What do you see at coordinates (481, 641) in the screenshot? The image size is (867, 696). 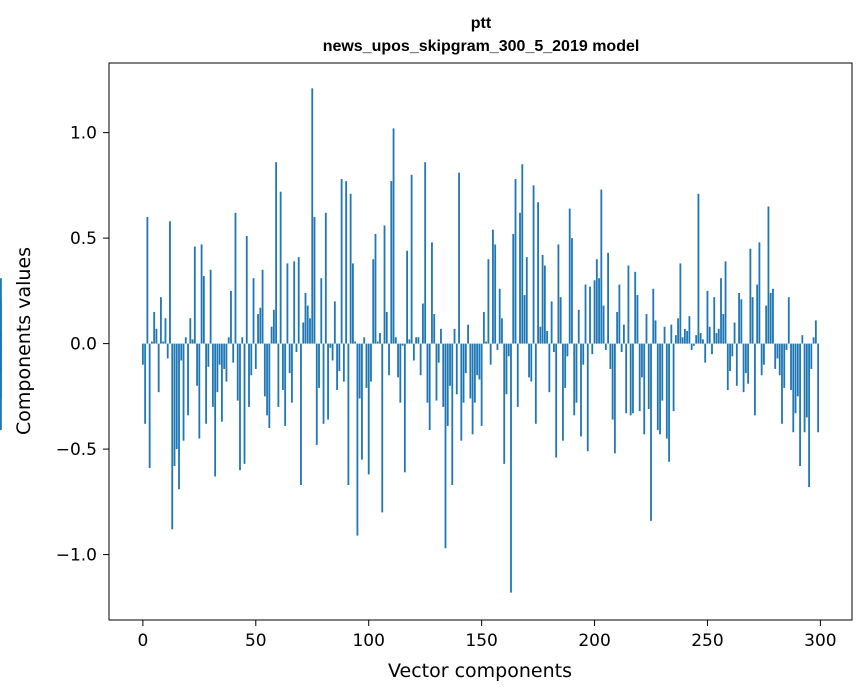 I see `x-tick-label: 150` at bounding box center [481, 641].